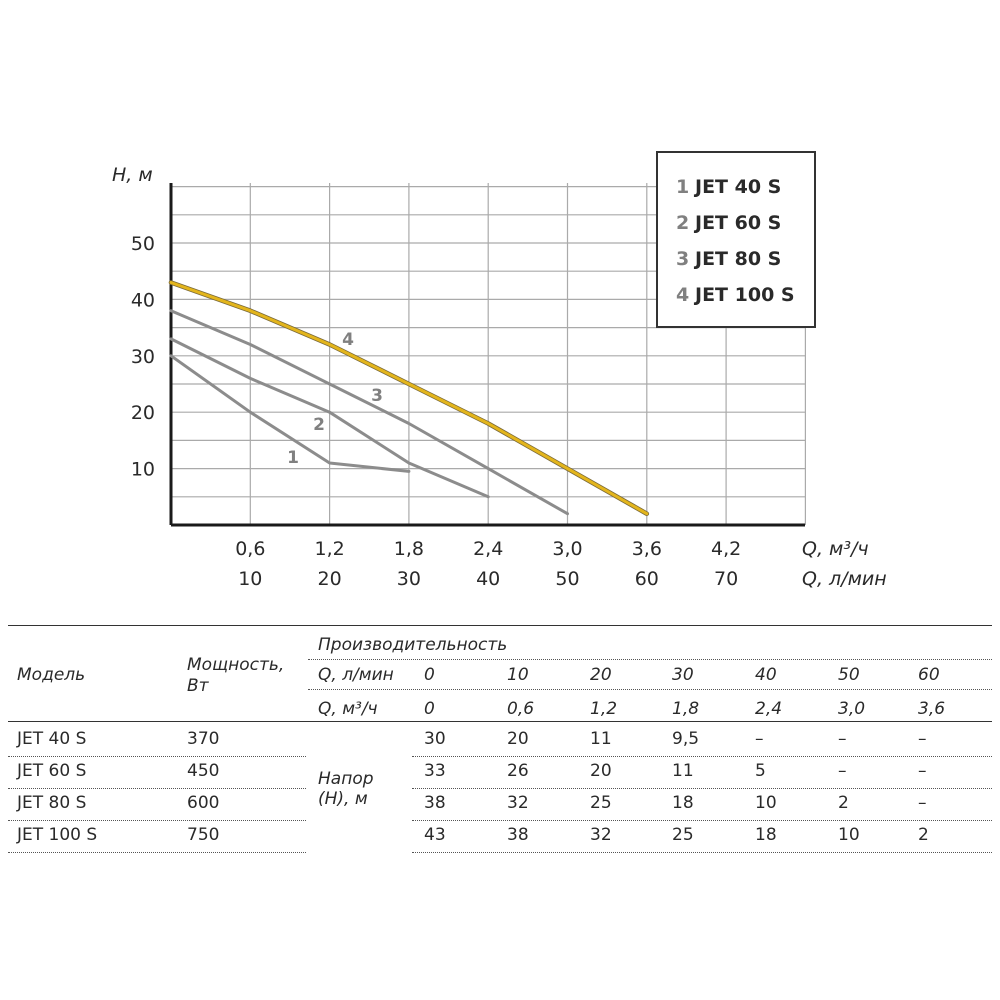 The image size is (1000, 1000). Describe the element at coordinates (52, 803) in the screenshot. I see `model-cell: JET 80 S` at that location.